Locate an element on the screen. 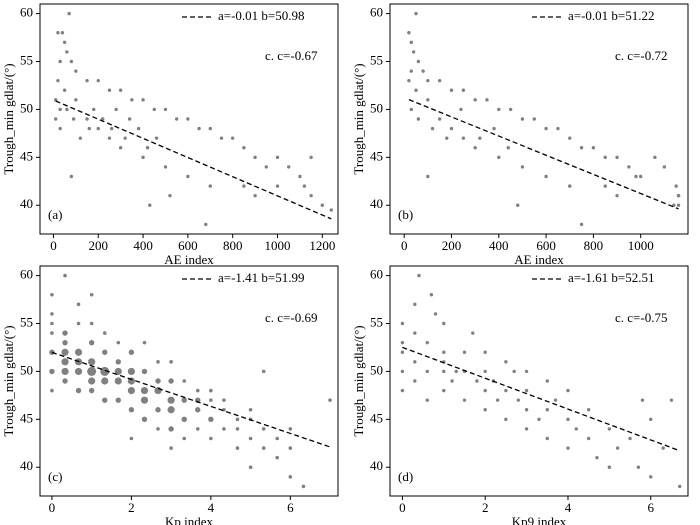 This screenshot has width=700, height=525. fit-line is located at coordinates (541, 399).